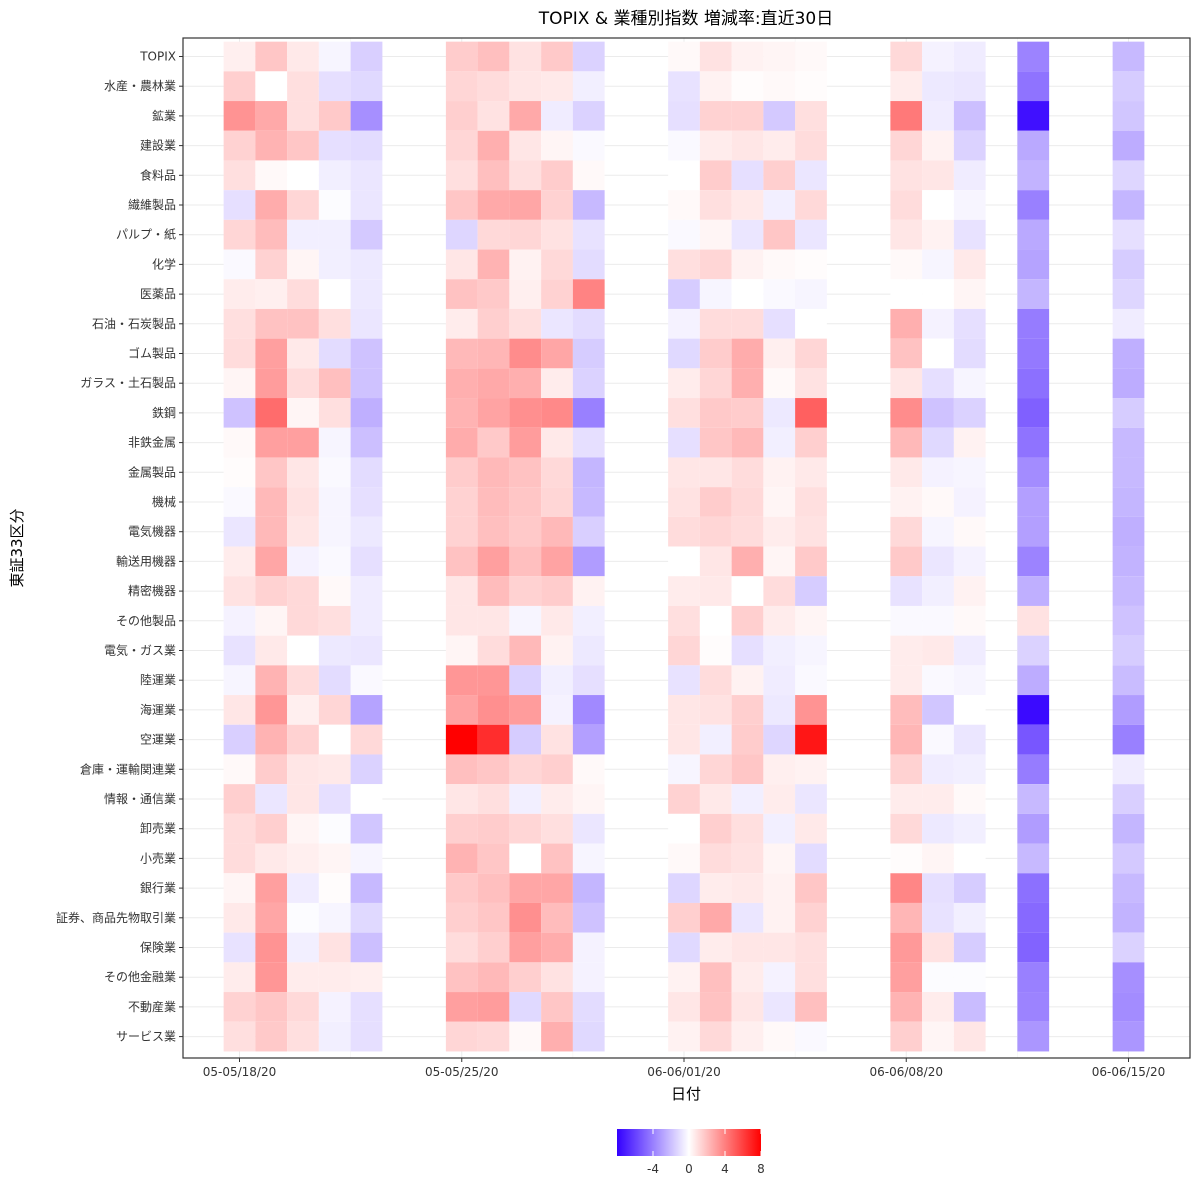 The height and width of the screenshot is (1200, 1200). I want to click on y-tick-label: パルプ・紙, so click(146, 234).